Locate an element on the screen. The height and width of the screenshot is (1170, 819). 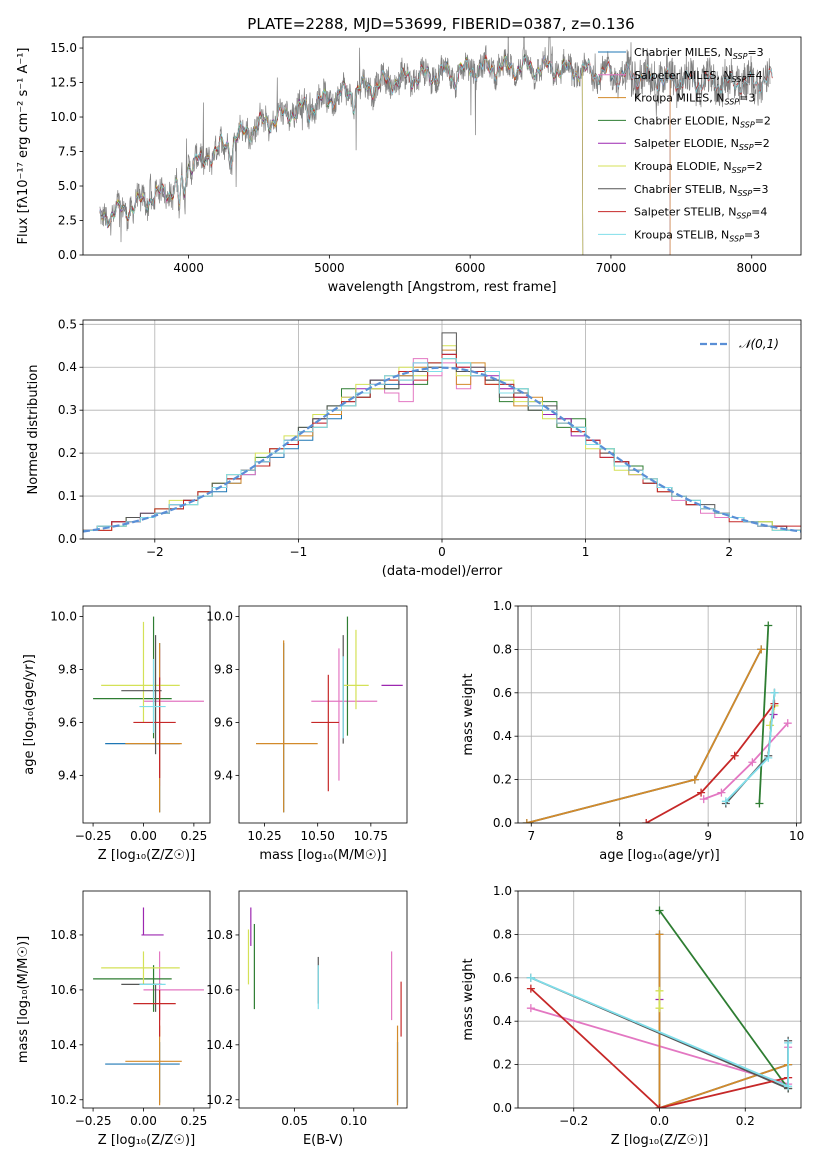
x-tick-label: 0.0 is located at coordinates (659, 1121).